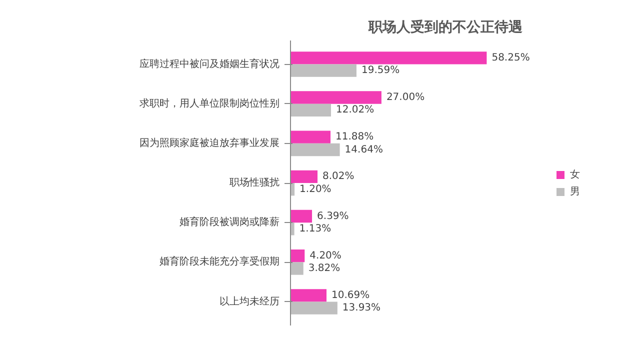 The height and width of the screenshot is (345, 630). What do you see at coordinates (230, 222) in the screenshot?
I see `y-tick-label: 婚育阶段被调岗或降薪` at bounding box center [230, 222].